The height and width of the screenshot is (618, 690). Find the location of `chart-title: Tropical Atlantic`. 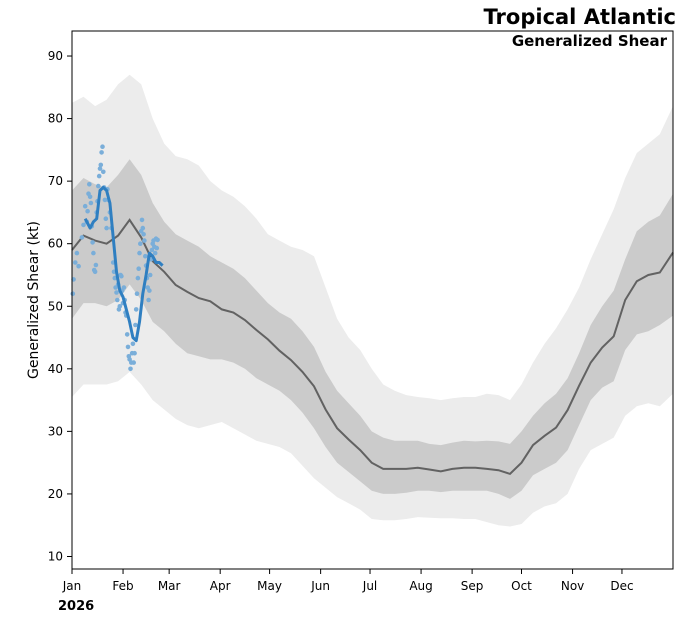

chart-title: Tropical Atlantic is located at coordinates (580, 17).